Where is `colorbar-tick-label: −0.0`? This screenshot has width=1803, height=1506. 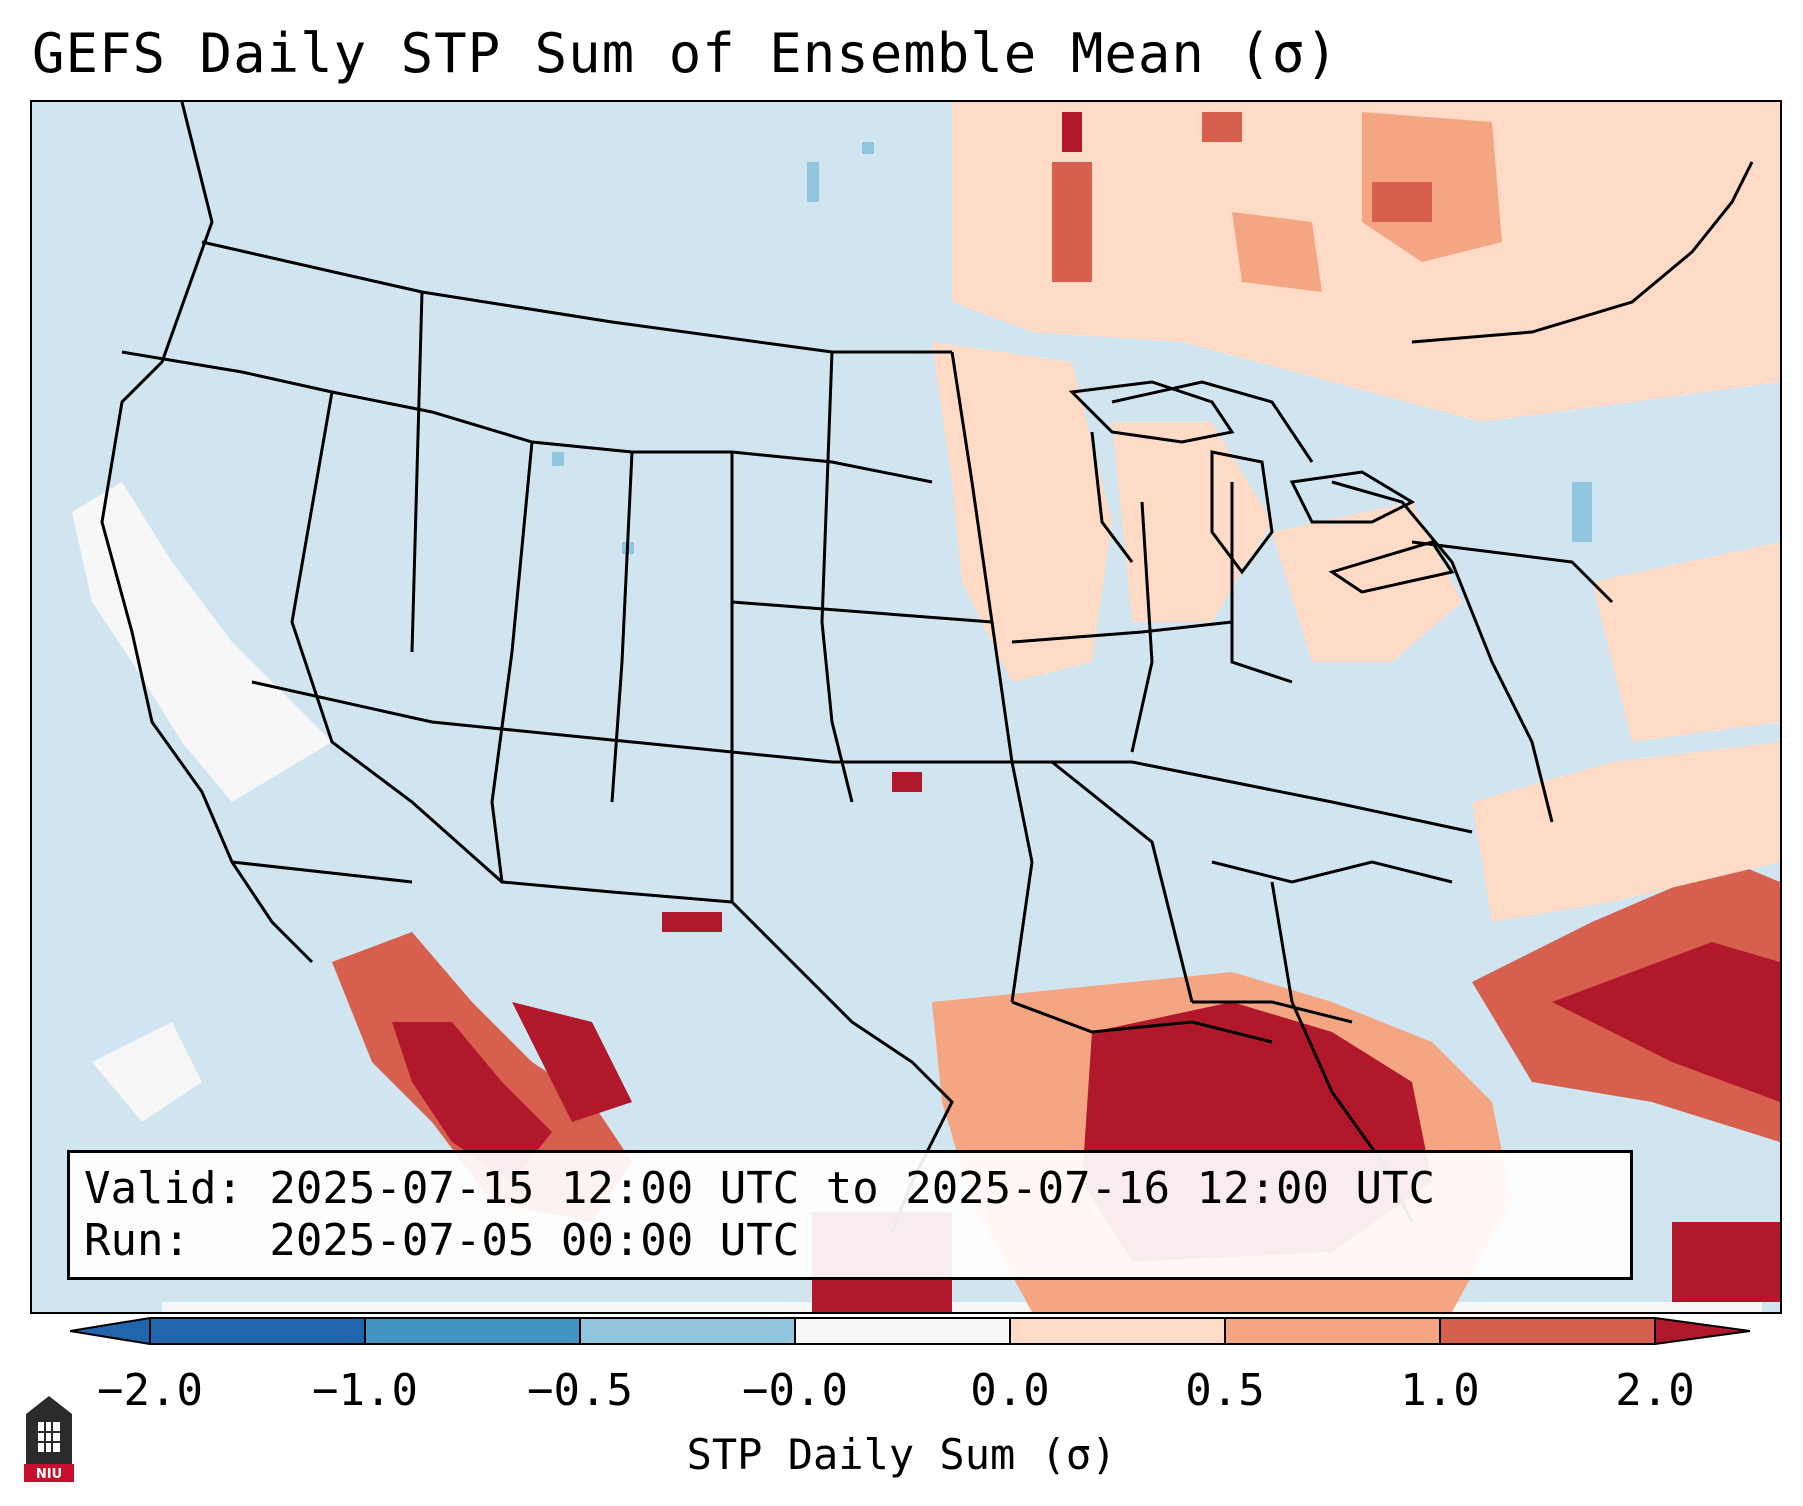 colorbar-tick-label: −0.0 is located at coordinates (795, 1390).